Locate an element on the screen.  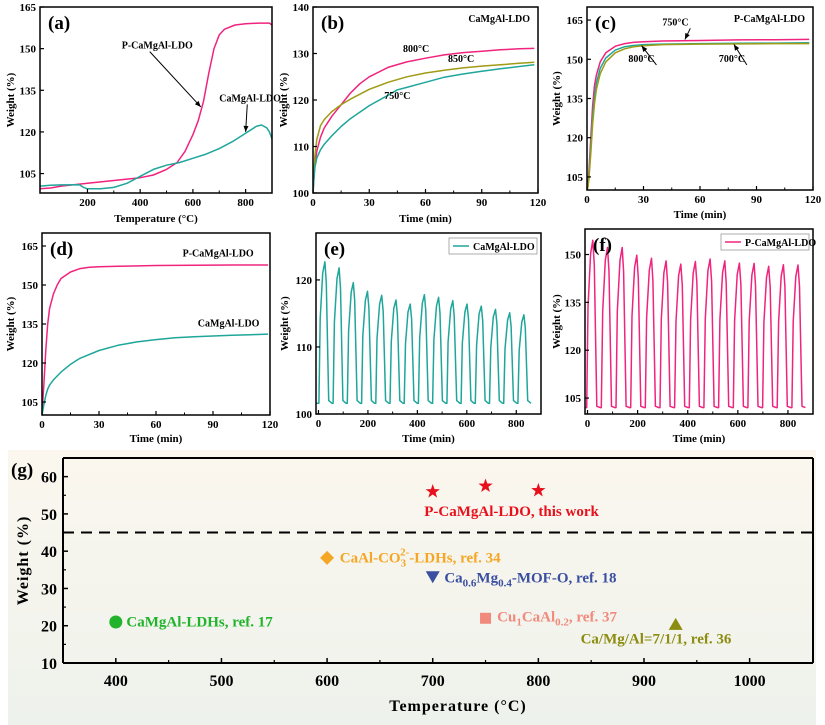
annotation-label: 800°C is located at coordinates (416, 49).